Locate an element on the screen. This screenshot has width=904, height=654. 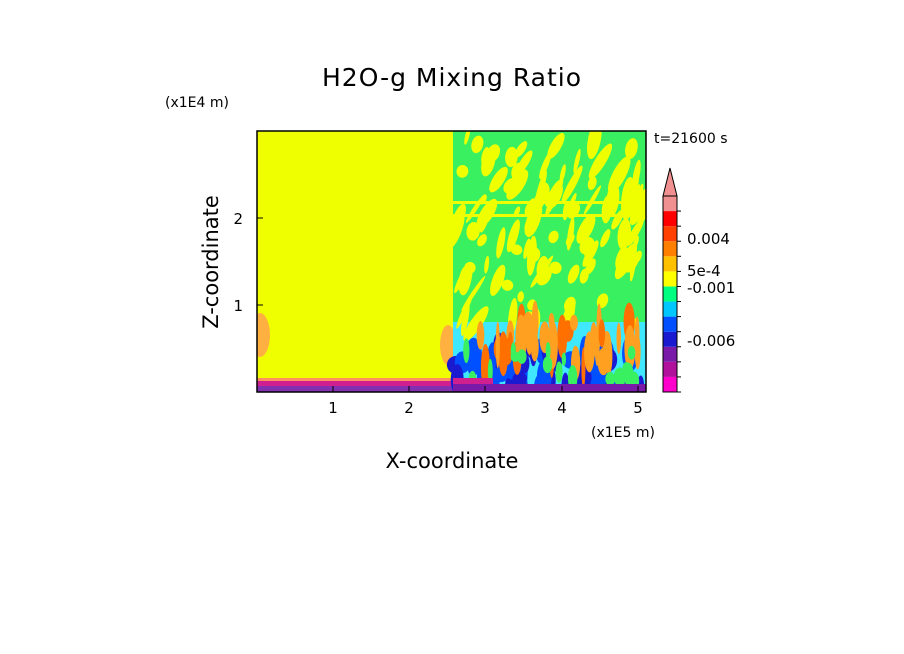
x-axis: 1 2 3 4 5 is located at coordinates (485, 401).